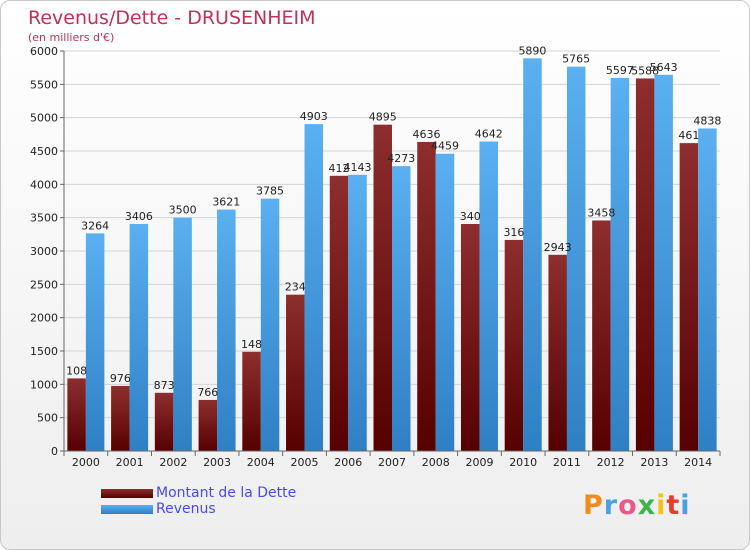 The width and height of the screenshot is (750, 550). What do you see at coordinates (226, 330) in the screenshot?
I see `bar-revenus-2003` at bounding box center [226, 330].